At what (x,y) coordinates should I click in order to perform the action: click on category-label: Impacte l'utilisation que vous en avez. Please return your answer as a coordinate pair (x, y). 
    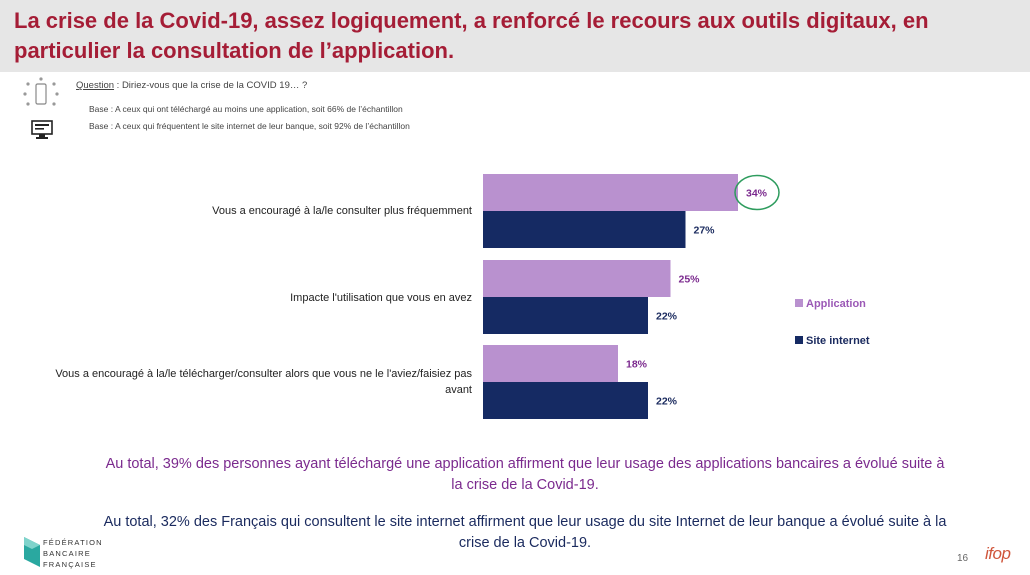
    Looking at the image, I should click on (381, 298).